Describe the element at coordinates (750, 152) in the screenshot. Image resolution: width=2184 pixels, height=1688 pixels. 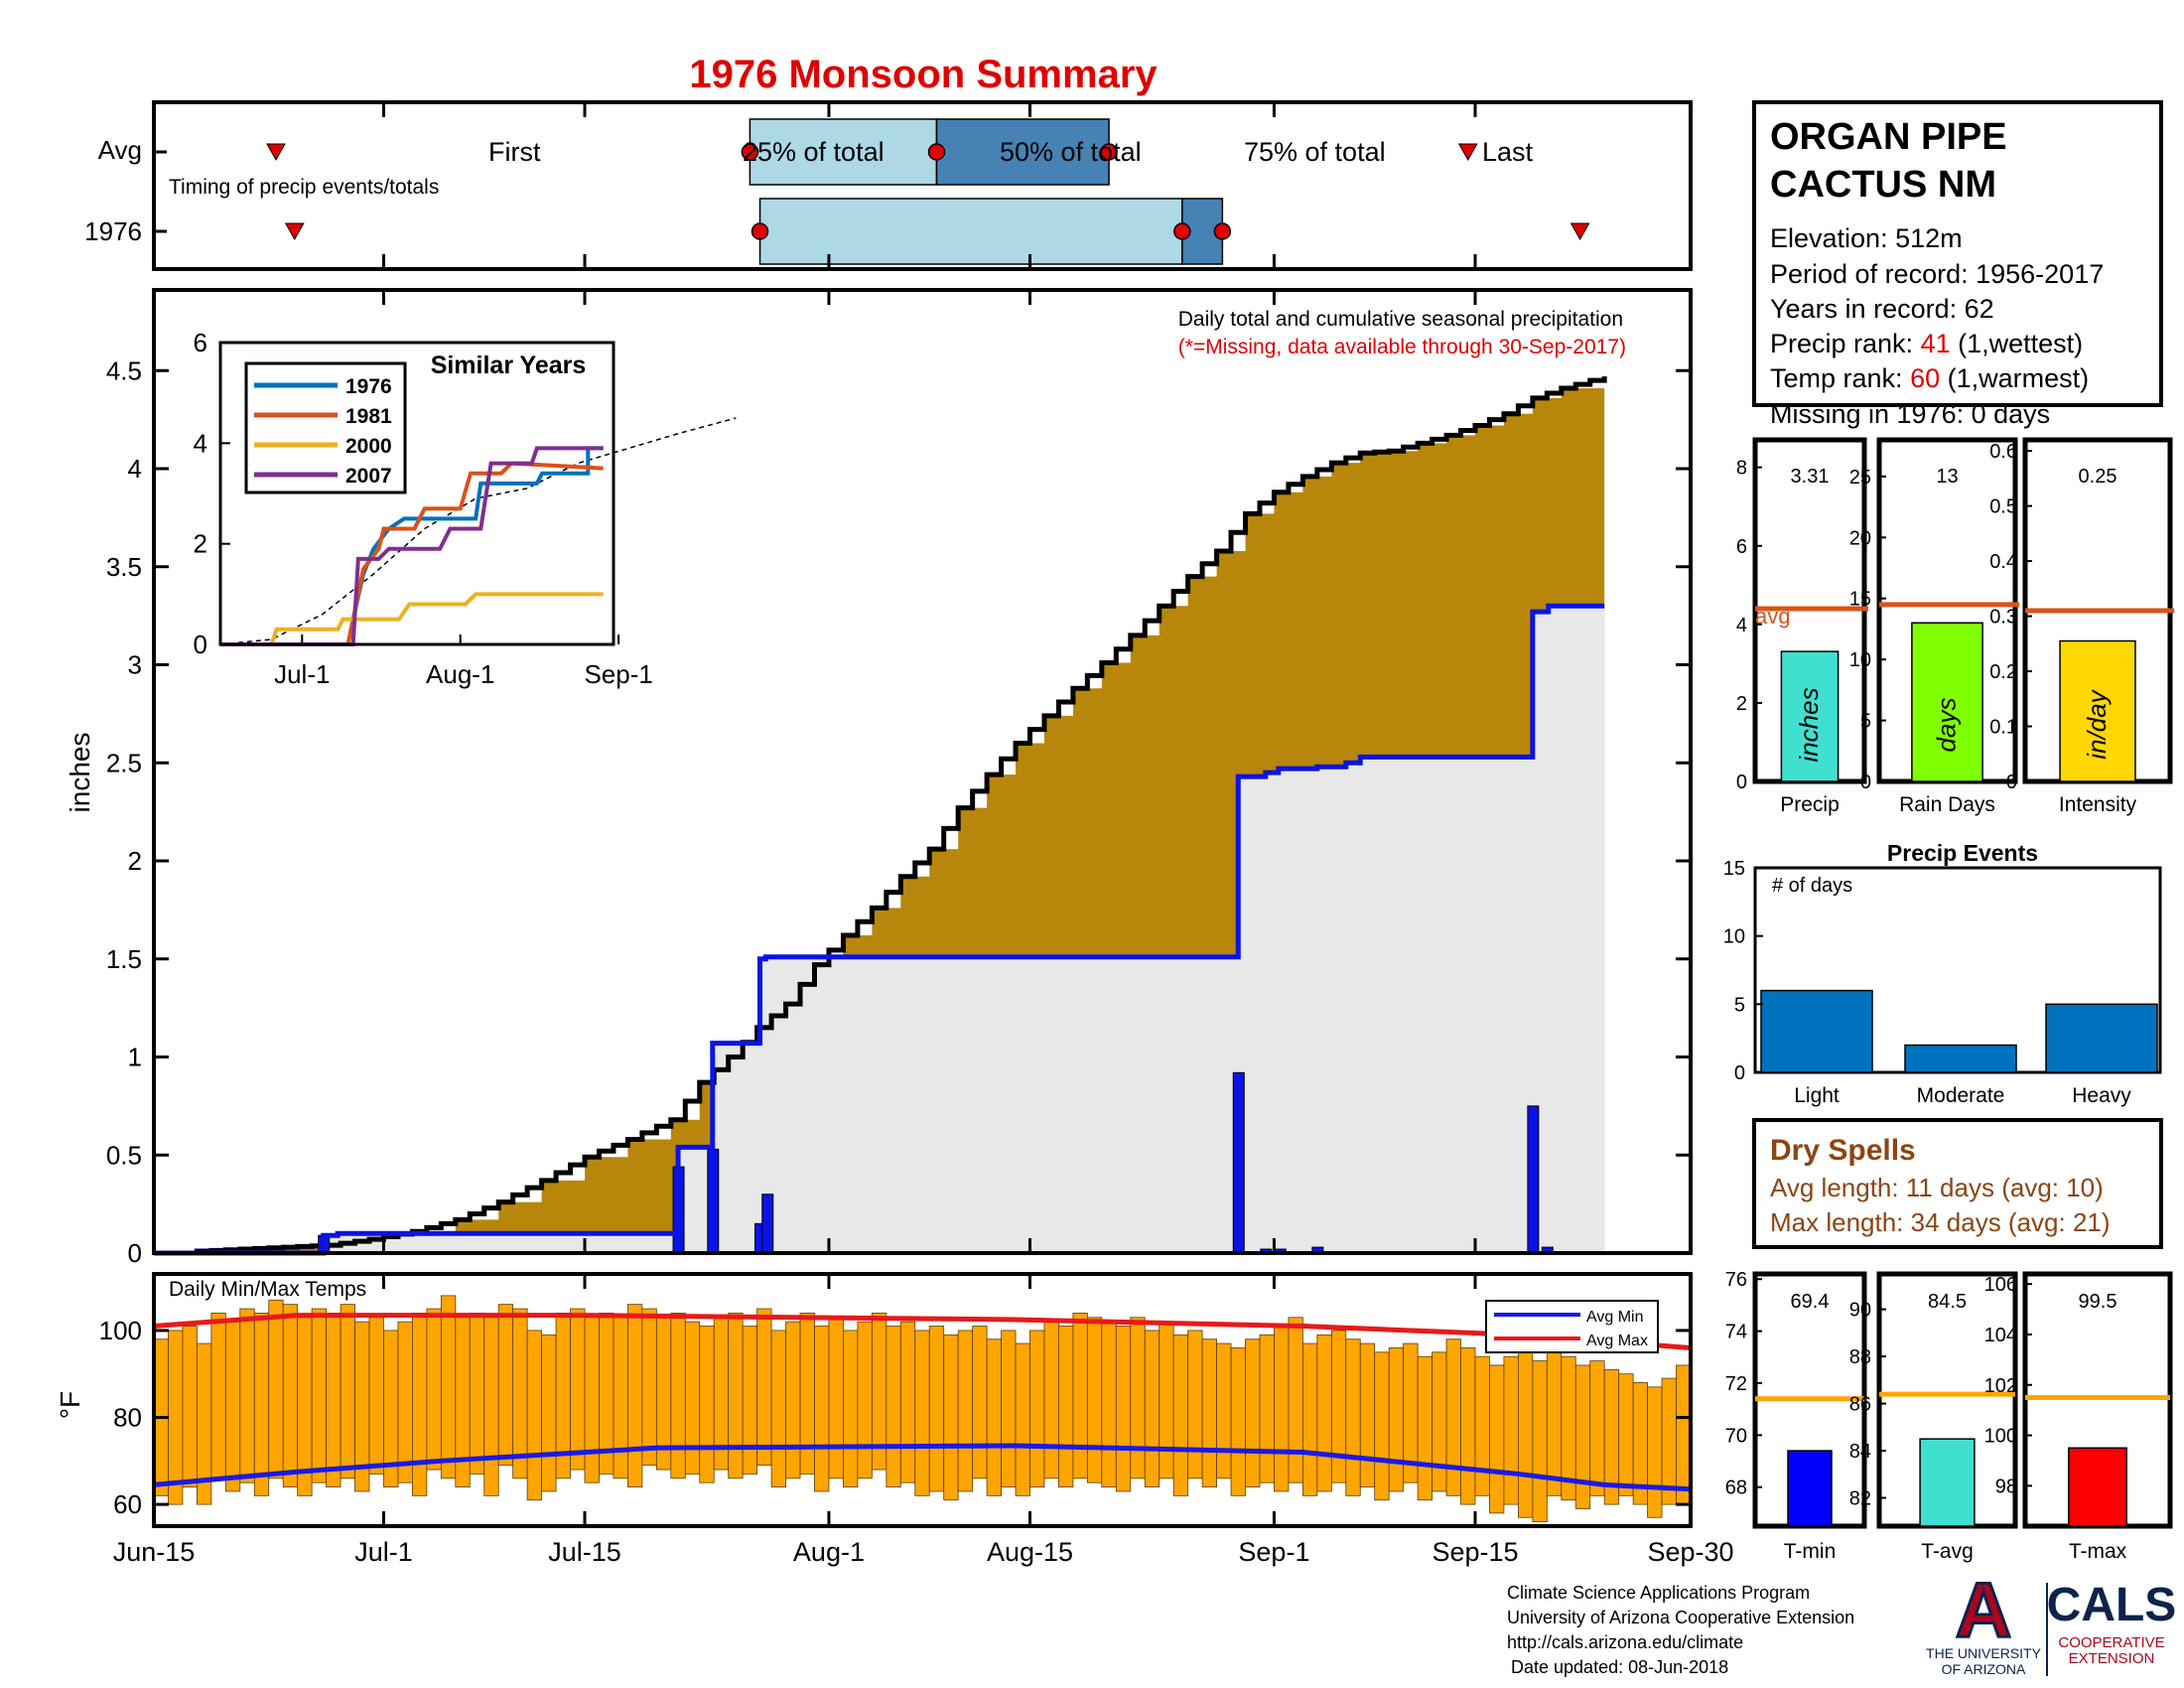
I see `timing-p25-marker` at that location.